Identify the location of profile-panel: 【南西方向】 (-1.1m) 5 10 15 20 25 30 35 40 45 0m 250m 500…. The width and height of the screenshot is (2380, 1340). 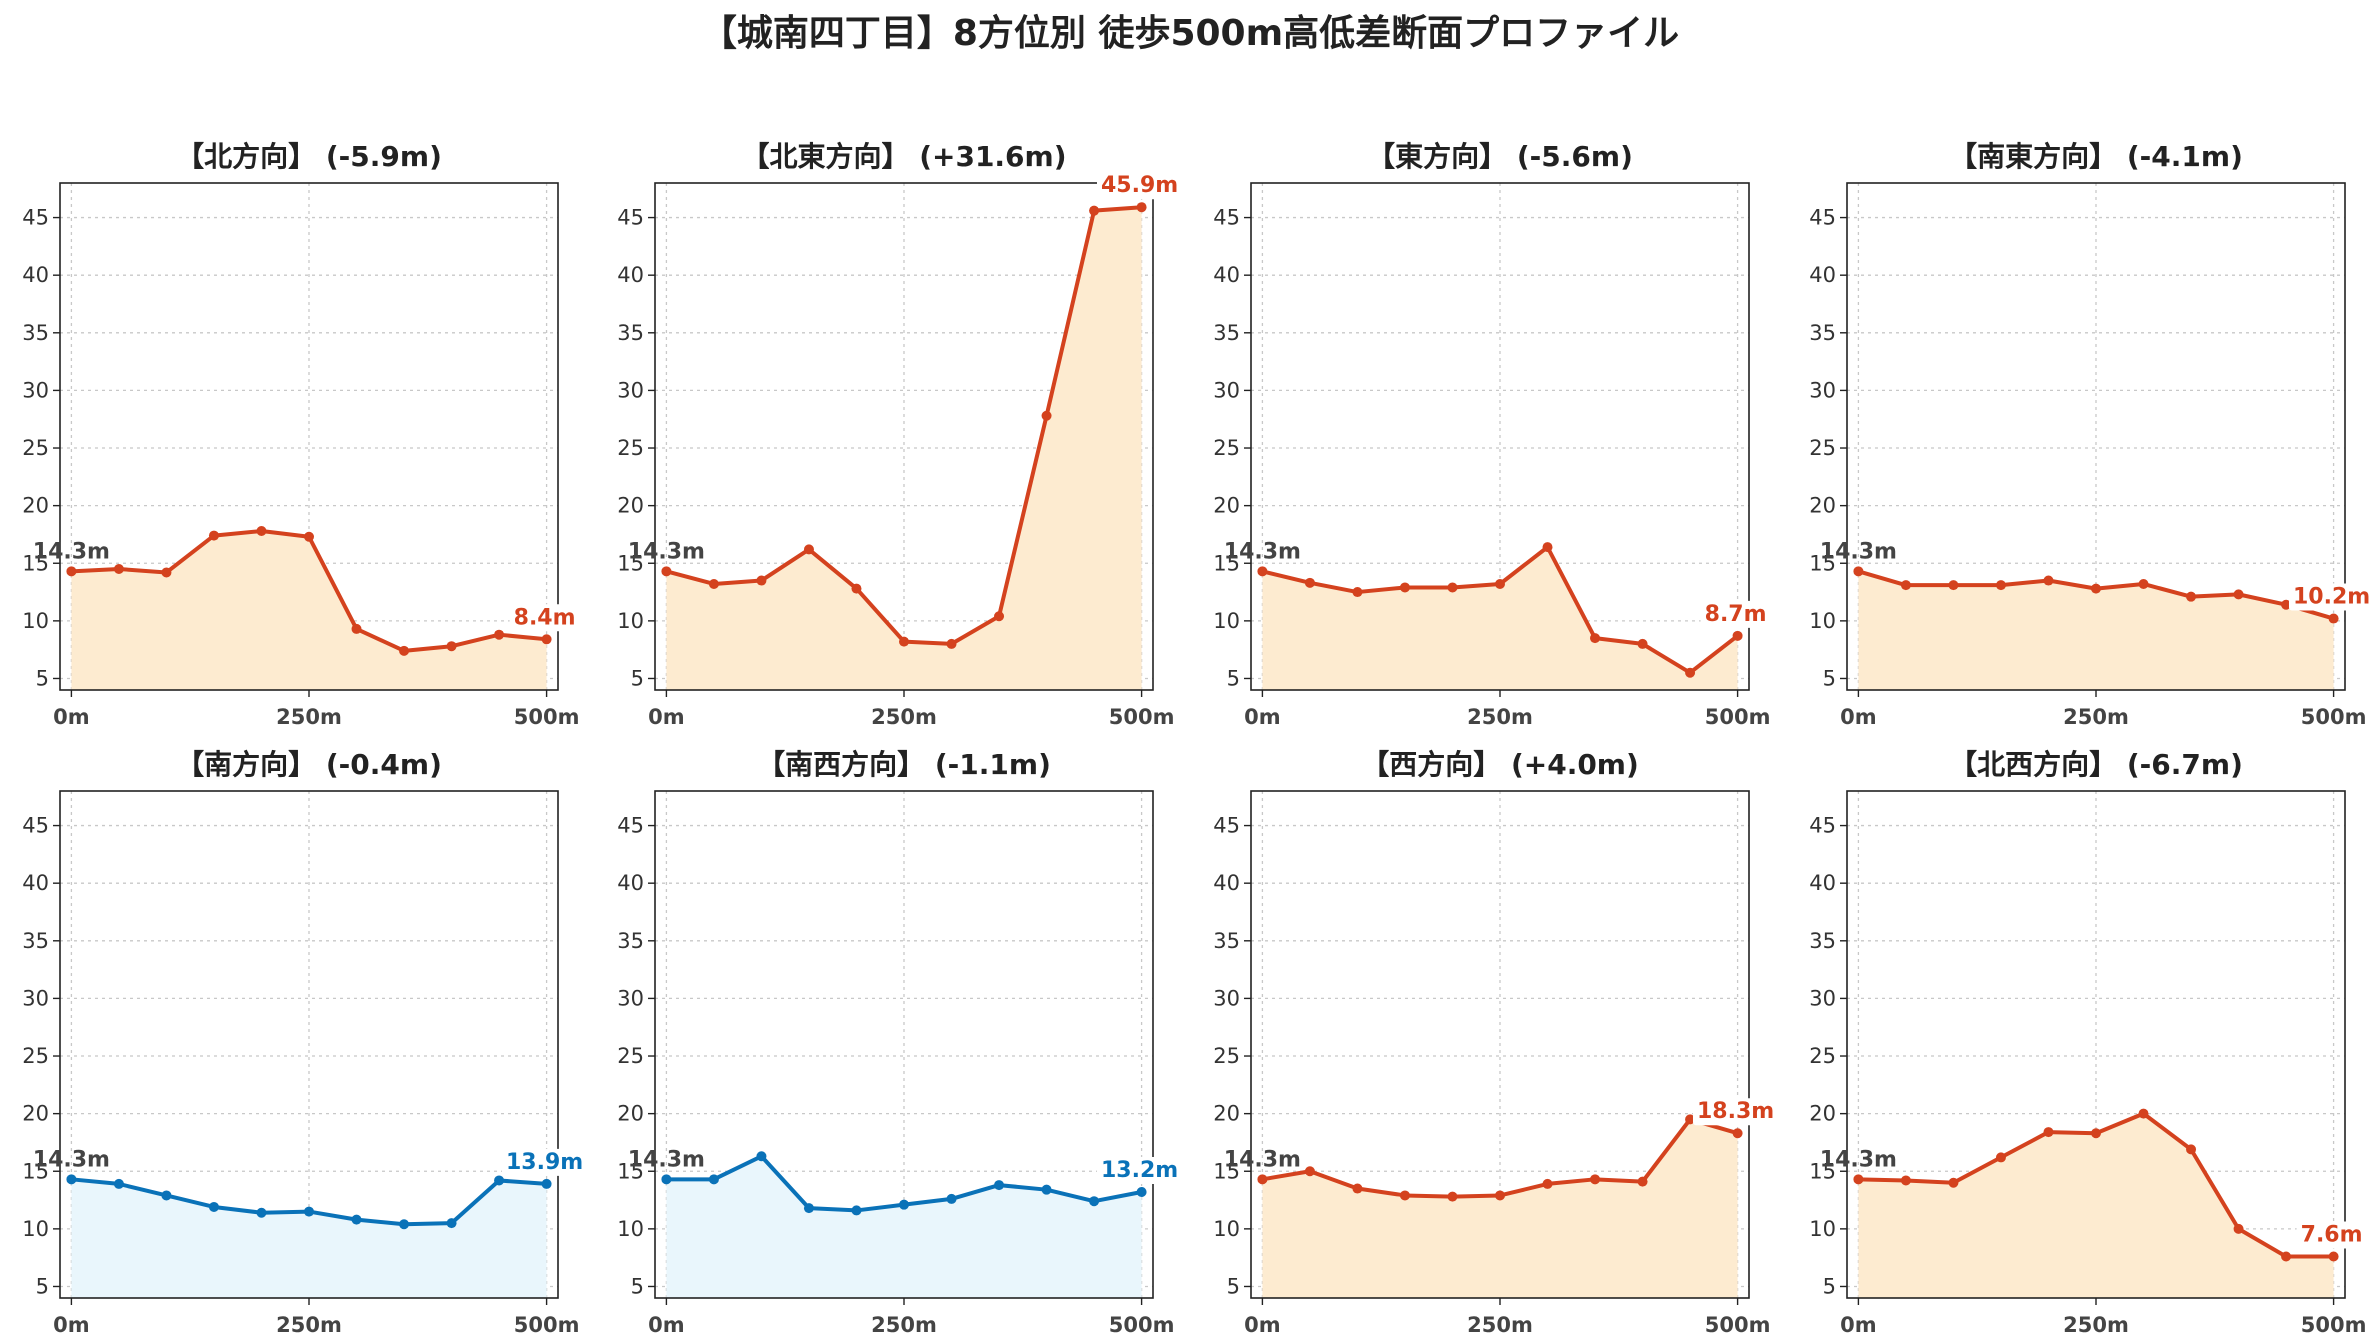
(900, 1042).